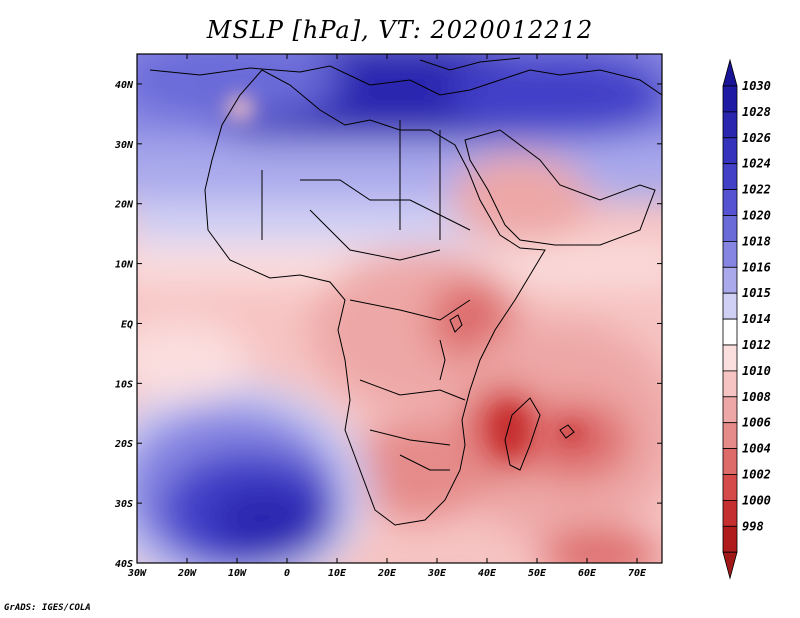  I want to click on lon-tick-label: 50E, so click(537, 573).